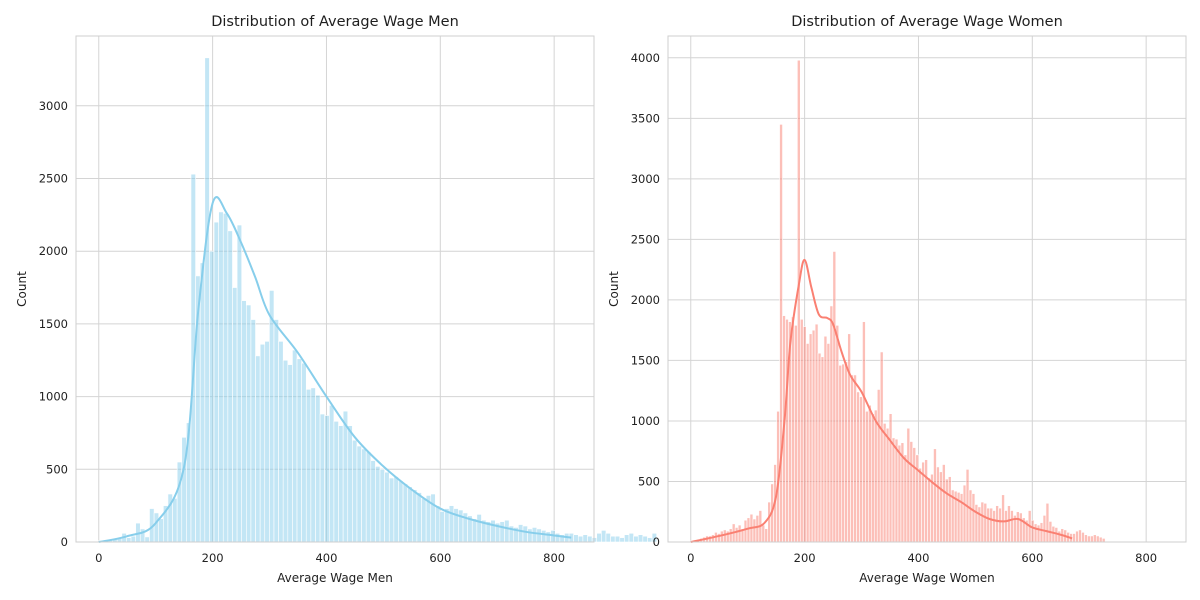 This screenshot has width=1200, height=600. I want to click on y-tick-label: 2000, so click(645, 300).